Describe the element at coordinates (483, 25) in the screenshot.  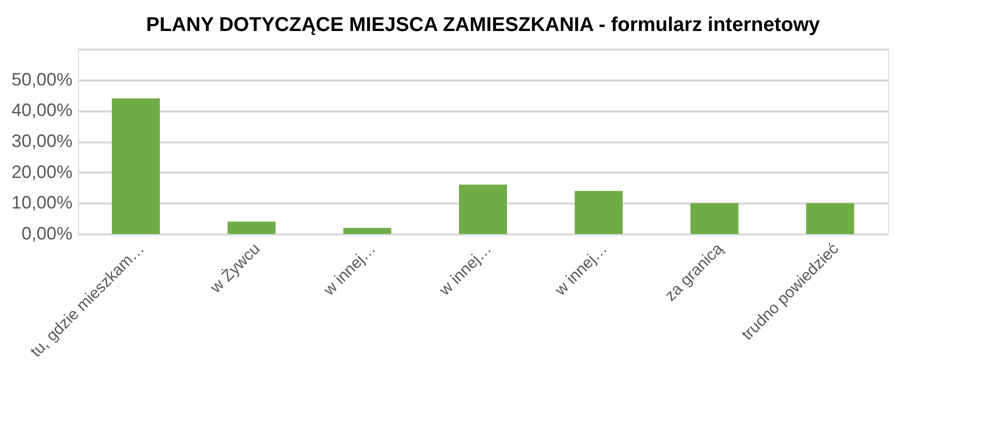
I see `chart-title: PLANY DOTYCZĄCE MIEJSCA ZAMIESZKANIA - formularz internetowy` at that location.